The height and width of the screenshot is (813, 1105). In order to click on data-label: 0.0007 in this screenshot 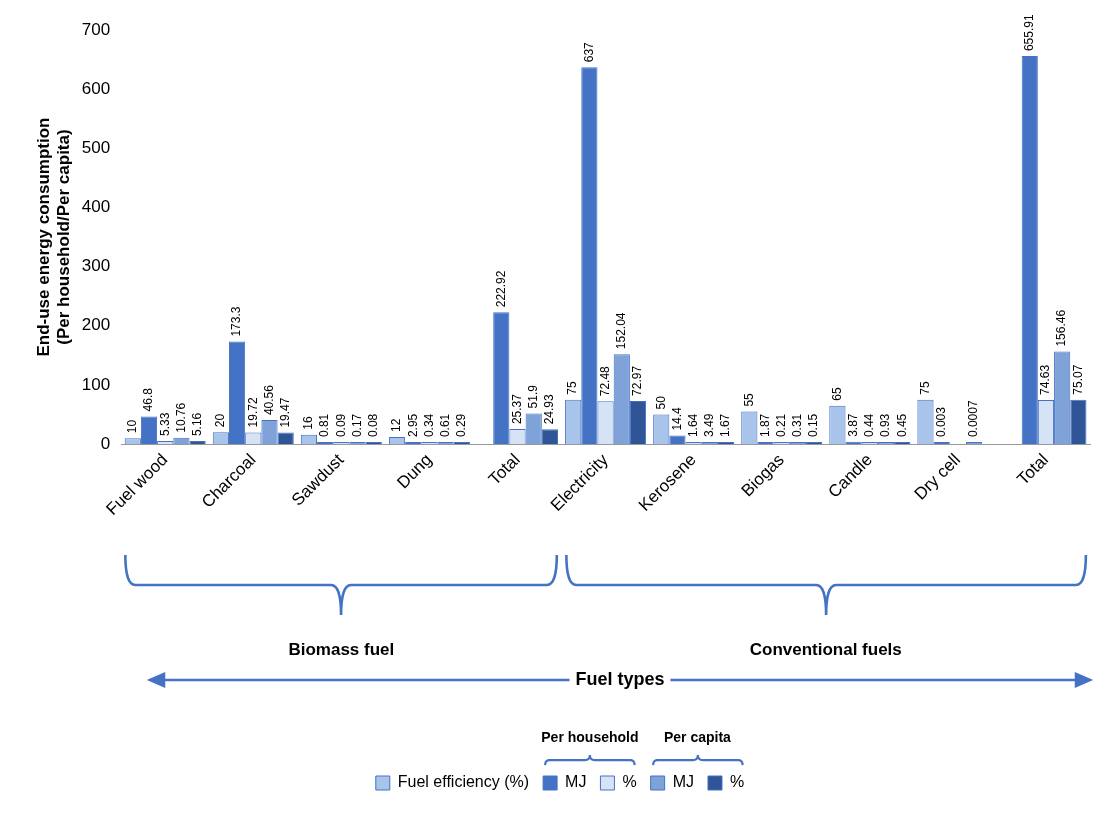, I will do `click(973, 419)`.